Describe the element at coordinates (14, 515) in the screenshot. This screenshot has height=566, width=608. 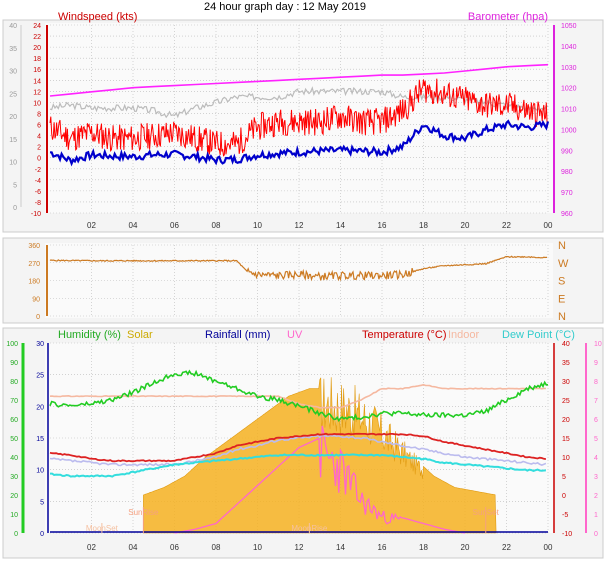
I see `humidity-y-tick: 10` at that location.